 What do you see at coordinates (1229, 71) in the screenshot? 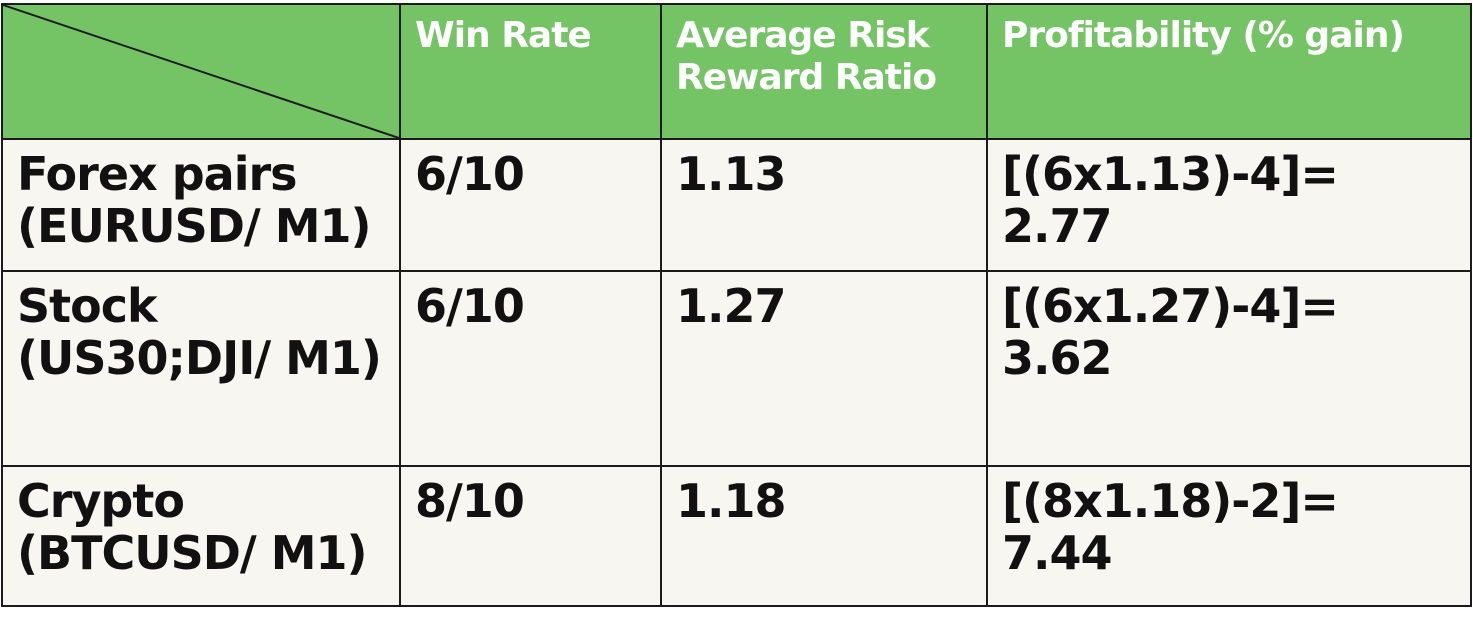
I see `header-profitability: Profitability (% gain)` at bounding box center [1229, 71].